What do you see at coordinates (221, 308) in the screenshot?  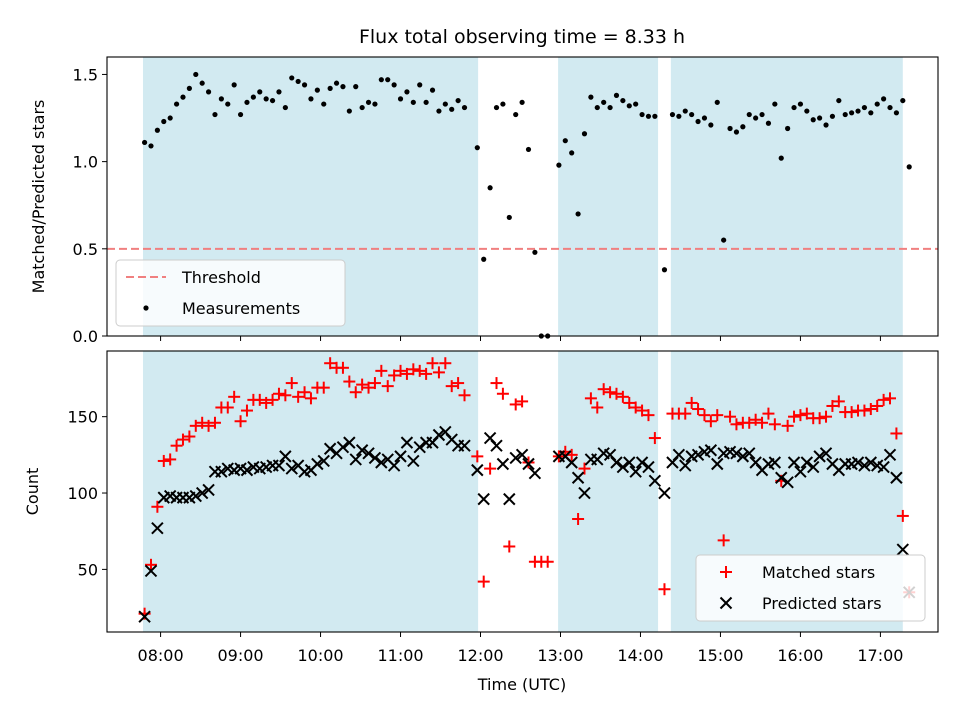 I see `legend-entry: Measurements` at bounding box center [221, 308].